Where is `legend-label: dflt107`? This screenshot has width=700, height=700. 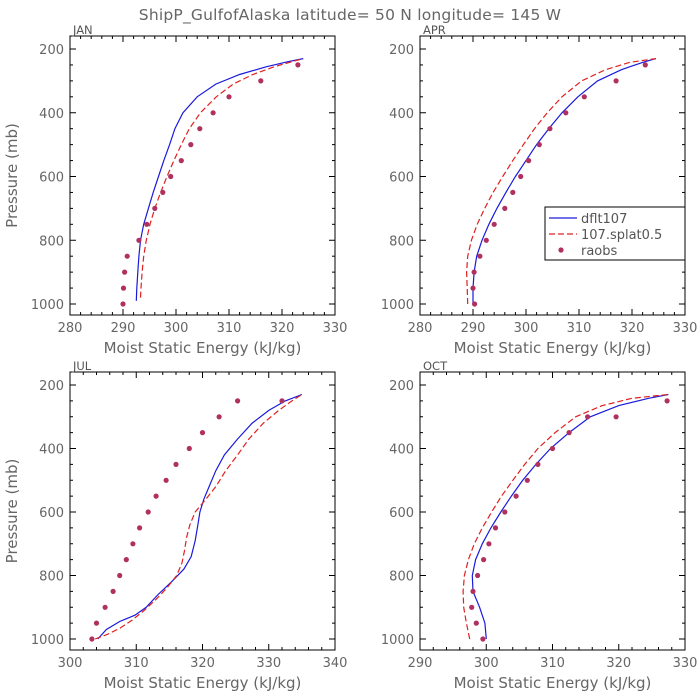 legend-label: dflt107 is located at coordinates (604, 219).